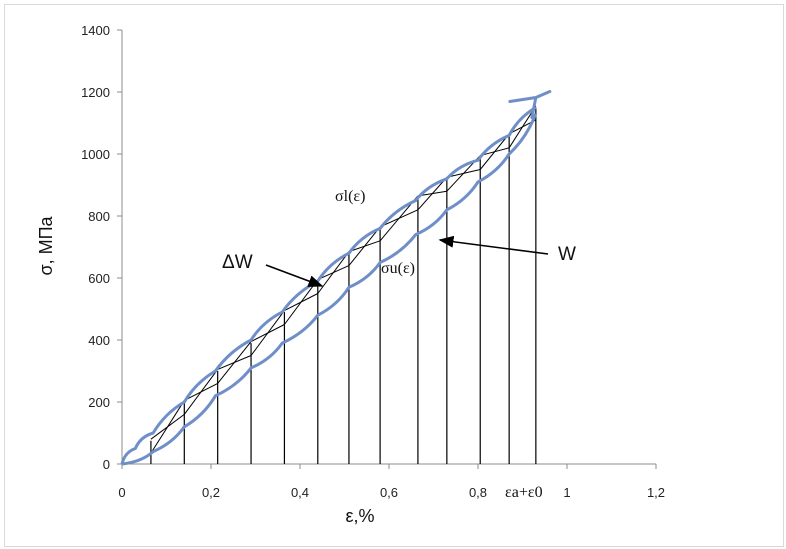  I want to click on delta-w-arrow, so click(294, 275).